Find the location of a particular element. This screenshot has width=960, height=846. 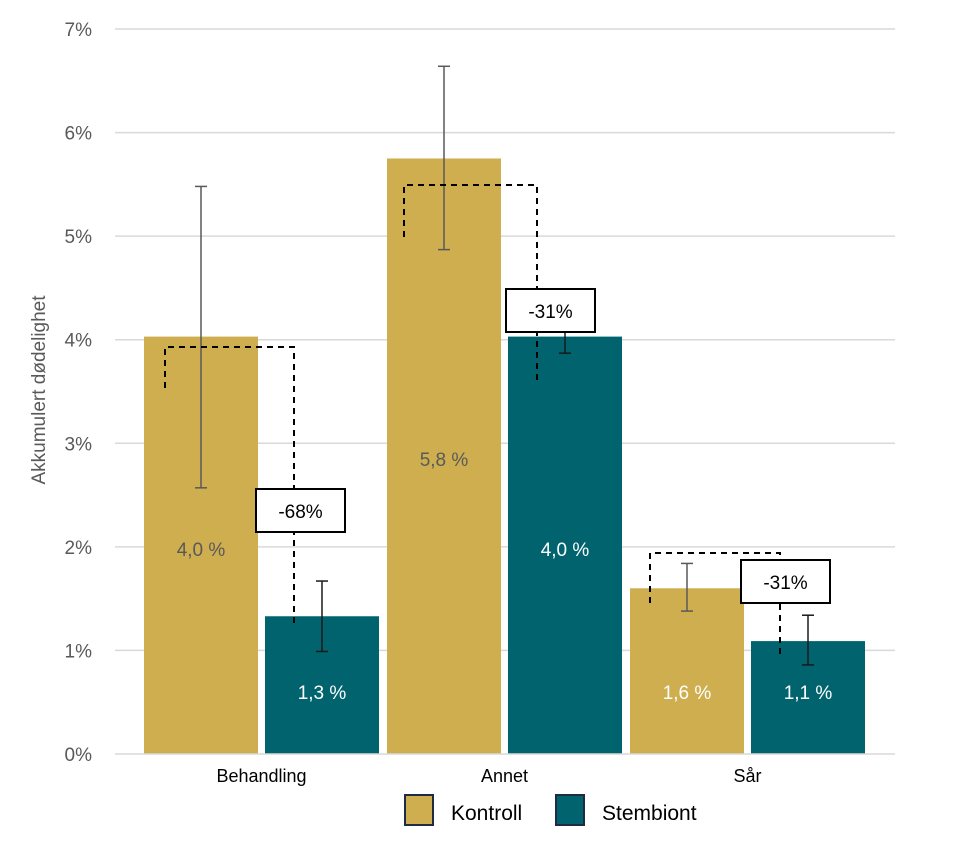

x-axis-categories: Behandling Annet Sår is located at coordinates (488, 776).